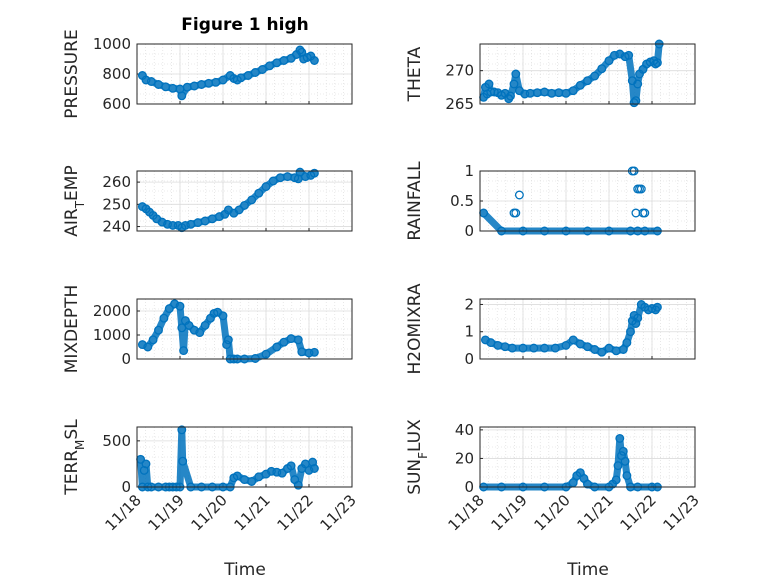  Describe the element at coordinates (72, 329) in the screenshot. I see `y-axis-label: MIXDEPTH` at that location.